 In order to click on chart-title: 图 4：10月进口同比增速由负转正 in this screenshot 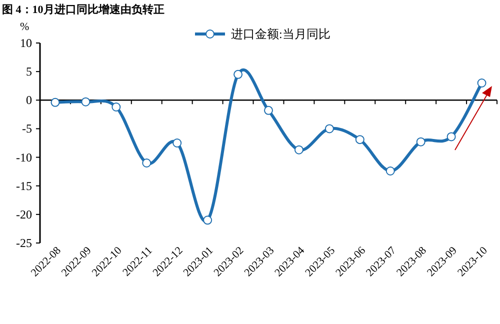, I will do `click(83, 9)`.